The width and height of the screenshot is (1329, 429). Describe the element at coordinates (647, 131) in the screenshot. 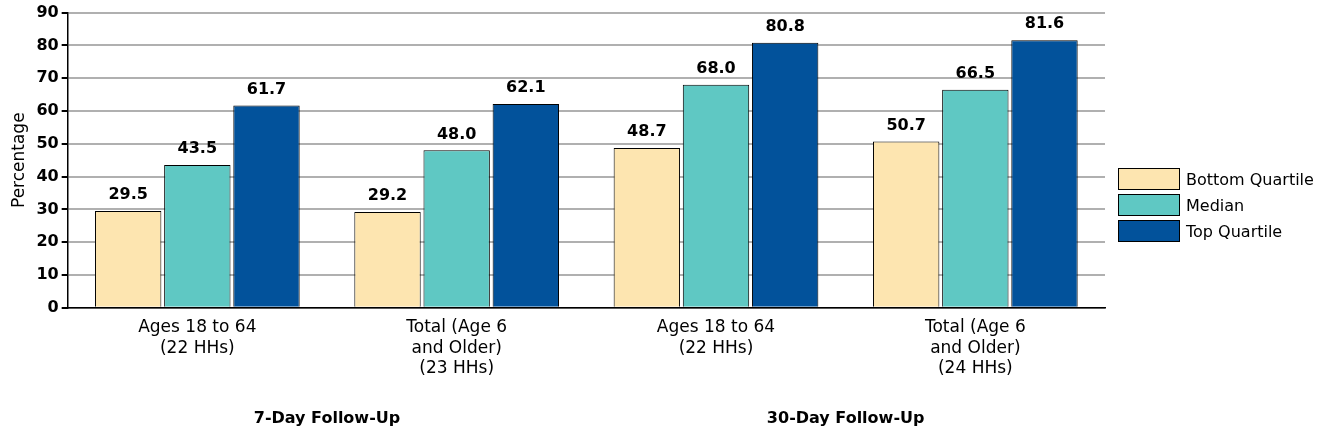

I see `data-label: 48.7` at that location.